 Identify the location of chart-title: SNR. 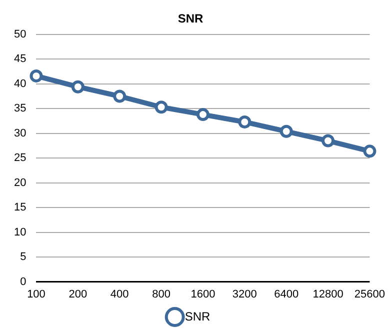
(191, 19).